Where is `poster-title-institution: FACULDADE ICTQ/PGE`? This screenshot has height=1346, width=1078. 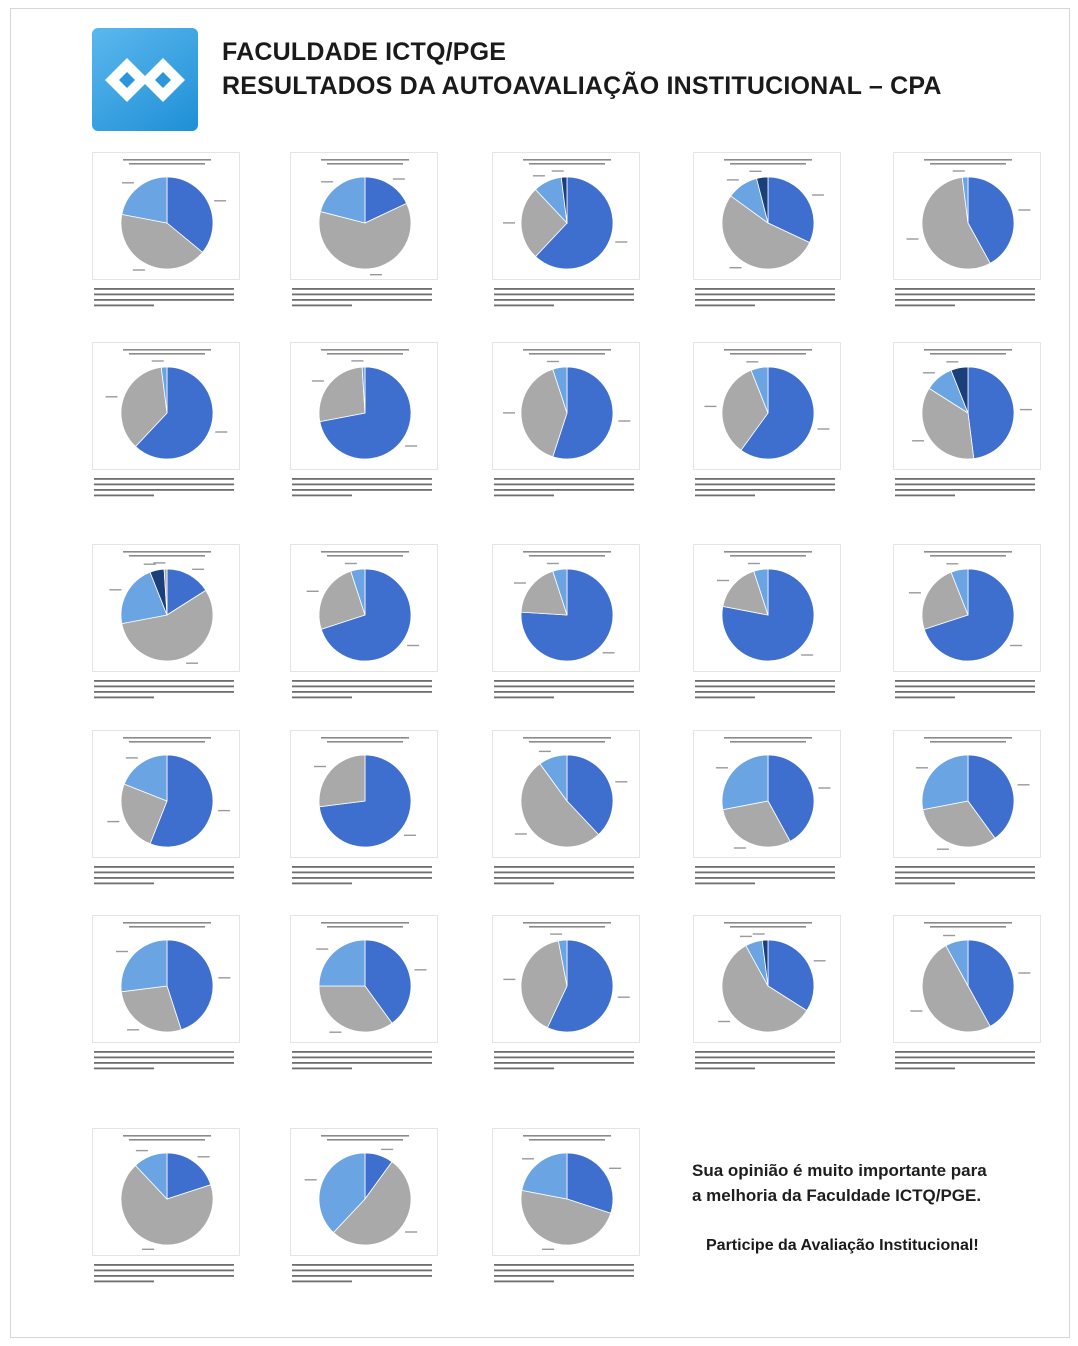
poster-title-institution: FACULDADE ICTQ/PGE is located at coordinates (364, 52).